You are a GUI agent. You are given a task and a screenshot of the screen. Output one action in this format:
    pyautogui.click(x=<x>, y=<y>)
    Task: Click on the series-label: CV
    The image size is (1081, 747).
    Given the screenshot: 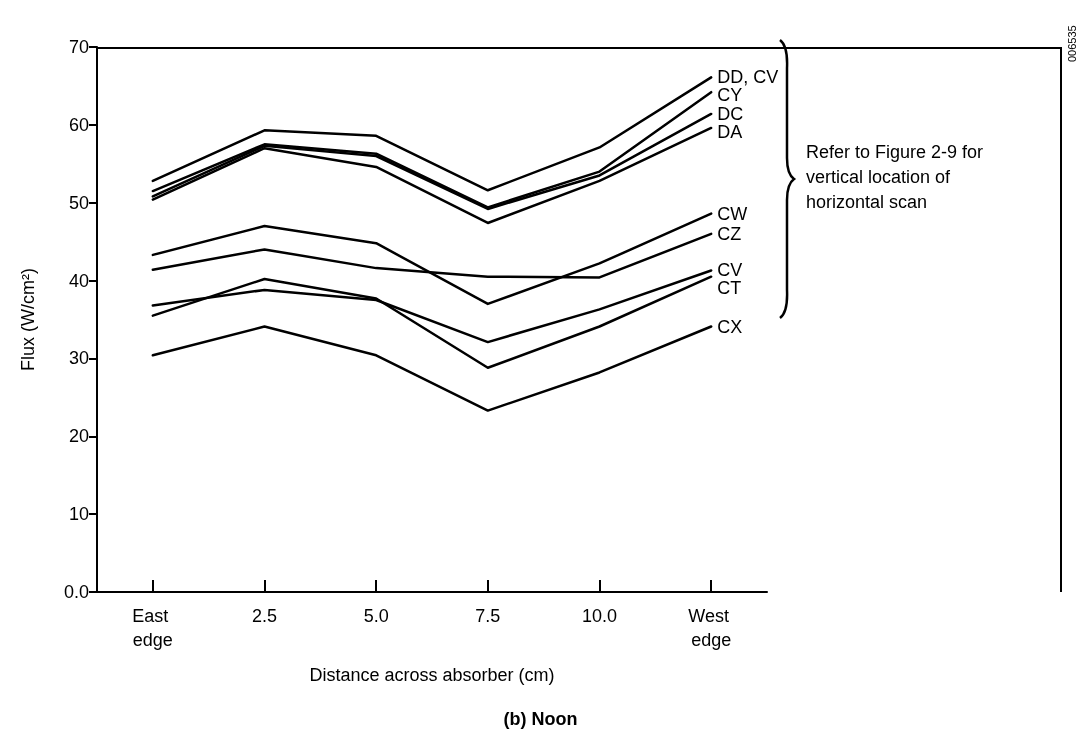 What is the action you would take?
    pyautogui.click(x=730, y=270)
    